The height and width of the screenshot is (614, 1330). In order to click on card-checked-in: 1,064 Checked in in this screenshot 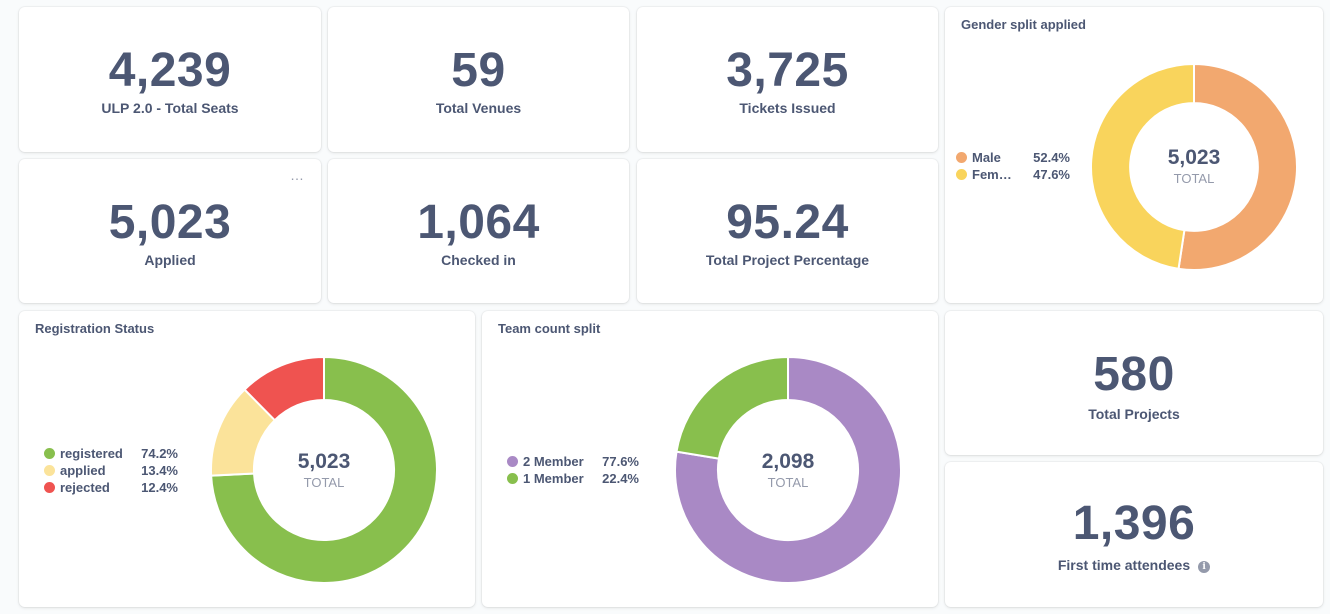, I will do `click(478, 231)`.